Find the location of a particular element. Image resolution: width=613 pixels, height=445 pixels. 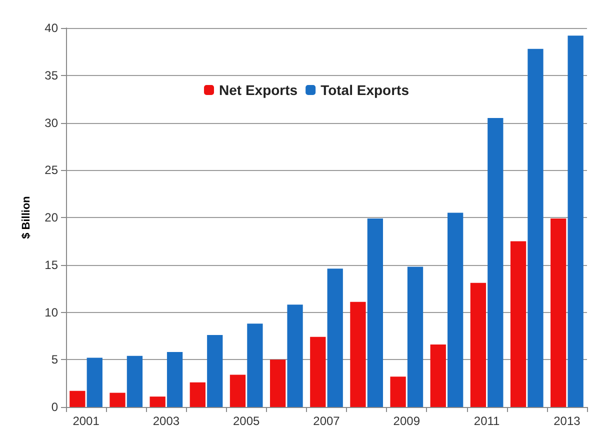

y-tick-label: 5 is located at coordinates (54, 359).